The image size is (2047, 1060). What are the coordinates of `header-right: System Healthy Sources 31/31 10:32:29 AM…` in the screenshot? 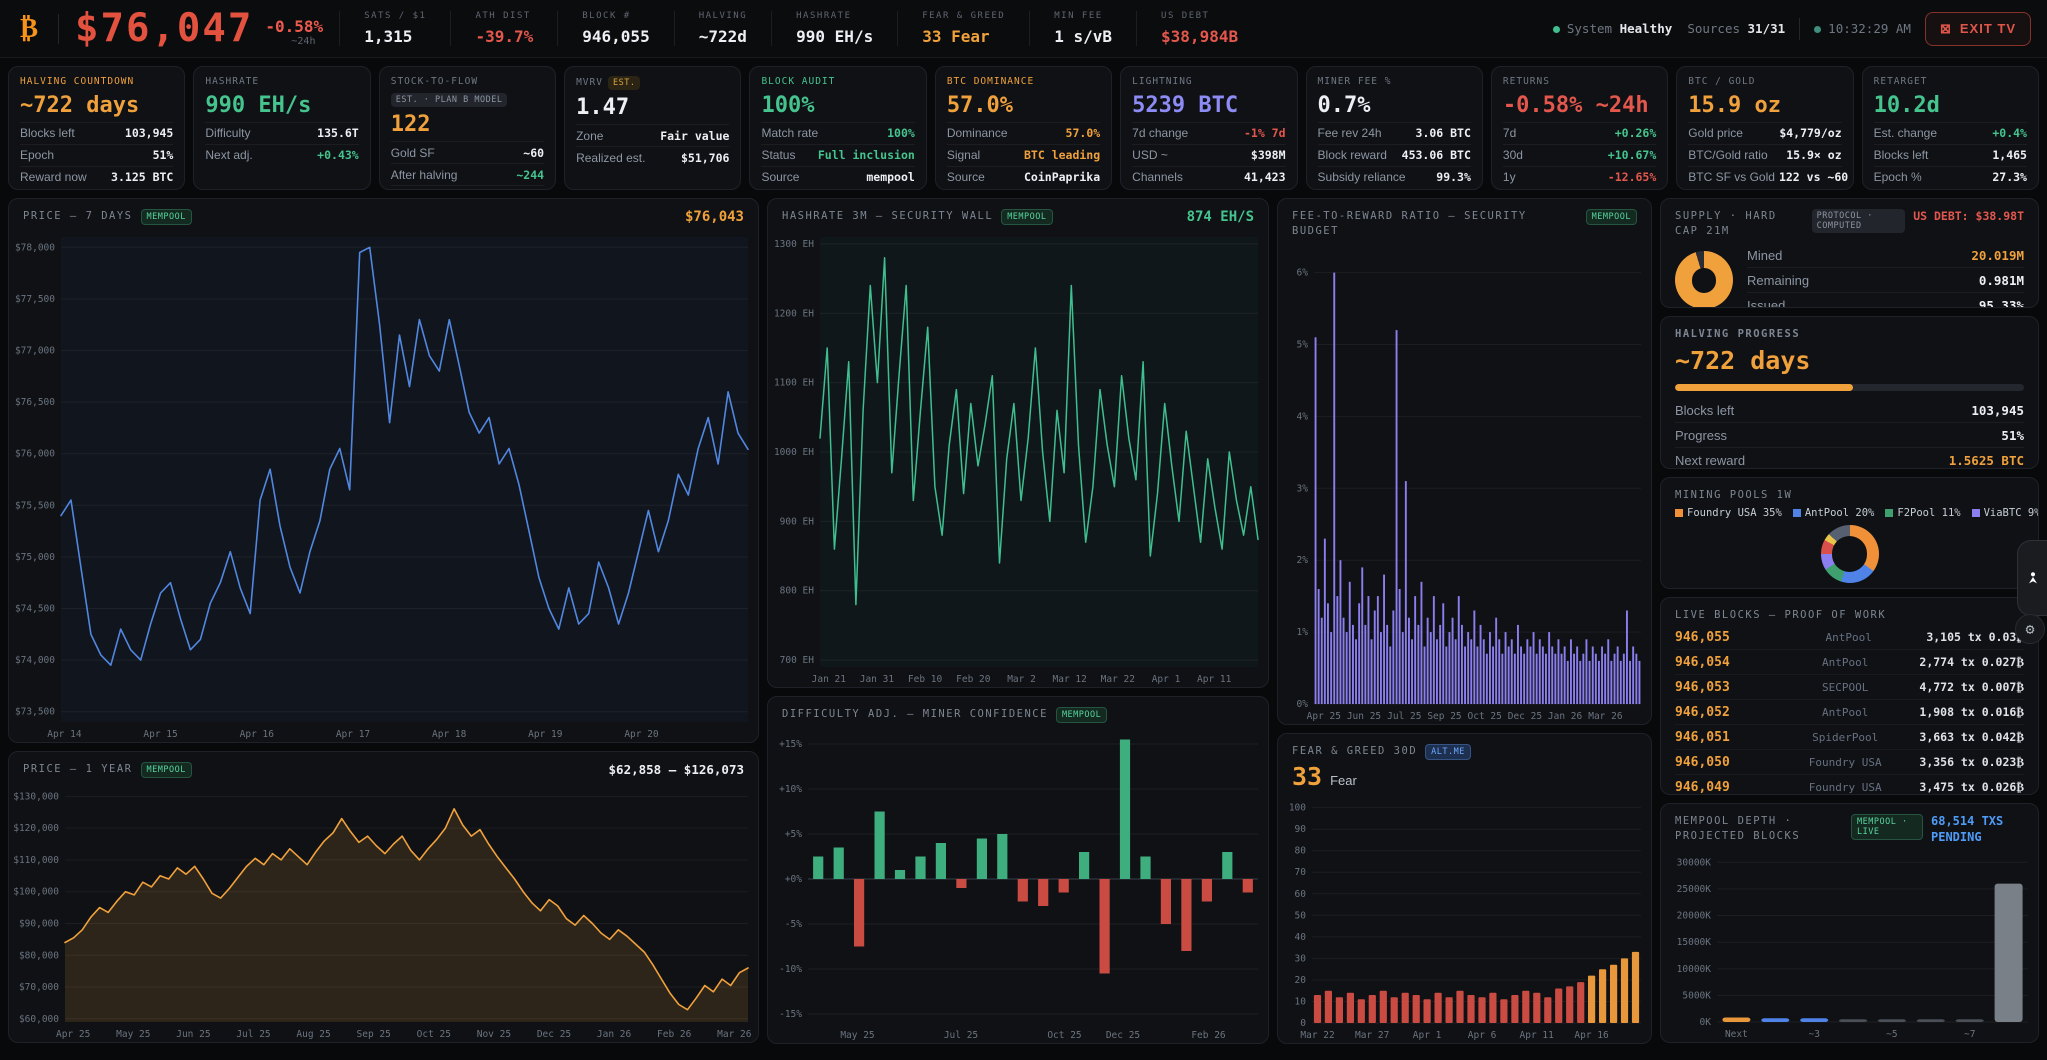 It's located at (1791, 28).